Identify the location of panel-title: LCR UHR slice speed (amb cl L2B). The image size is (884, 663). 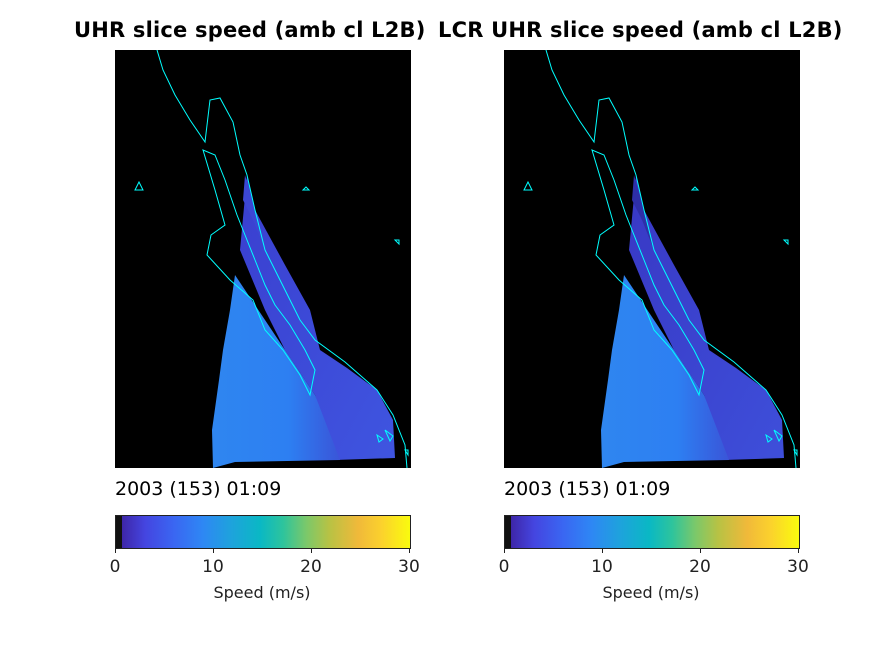
(640, 30).